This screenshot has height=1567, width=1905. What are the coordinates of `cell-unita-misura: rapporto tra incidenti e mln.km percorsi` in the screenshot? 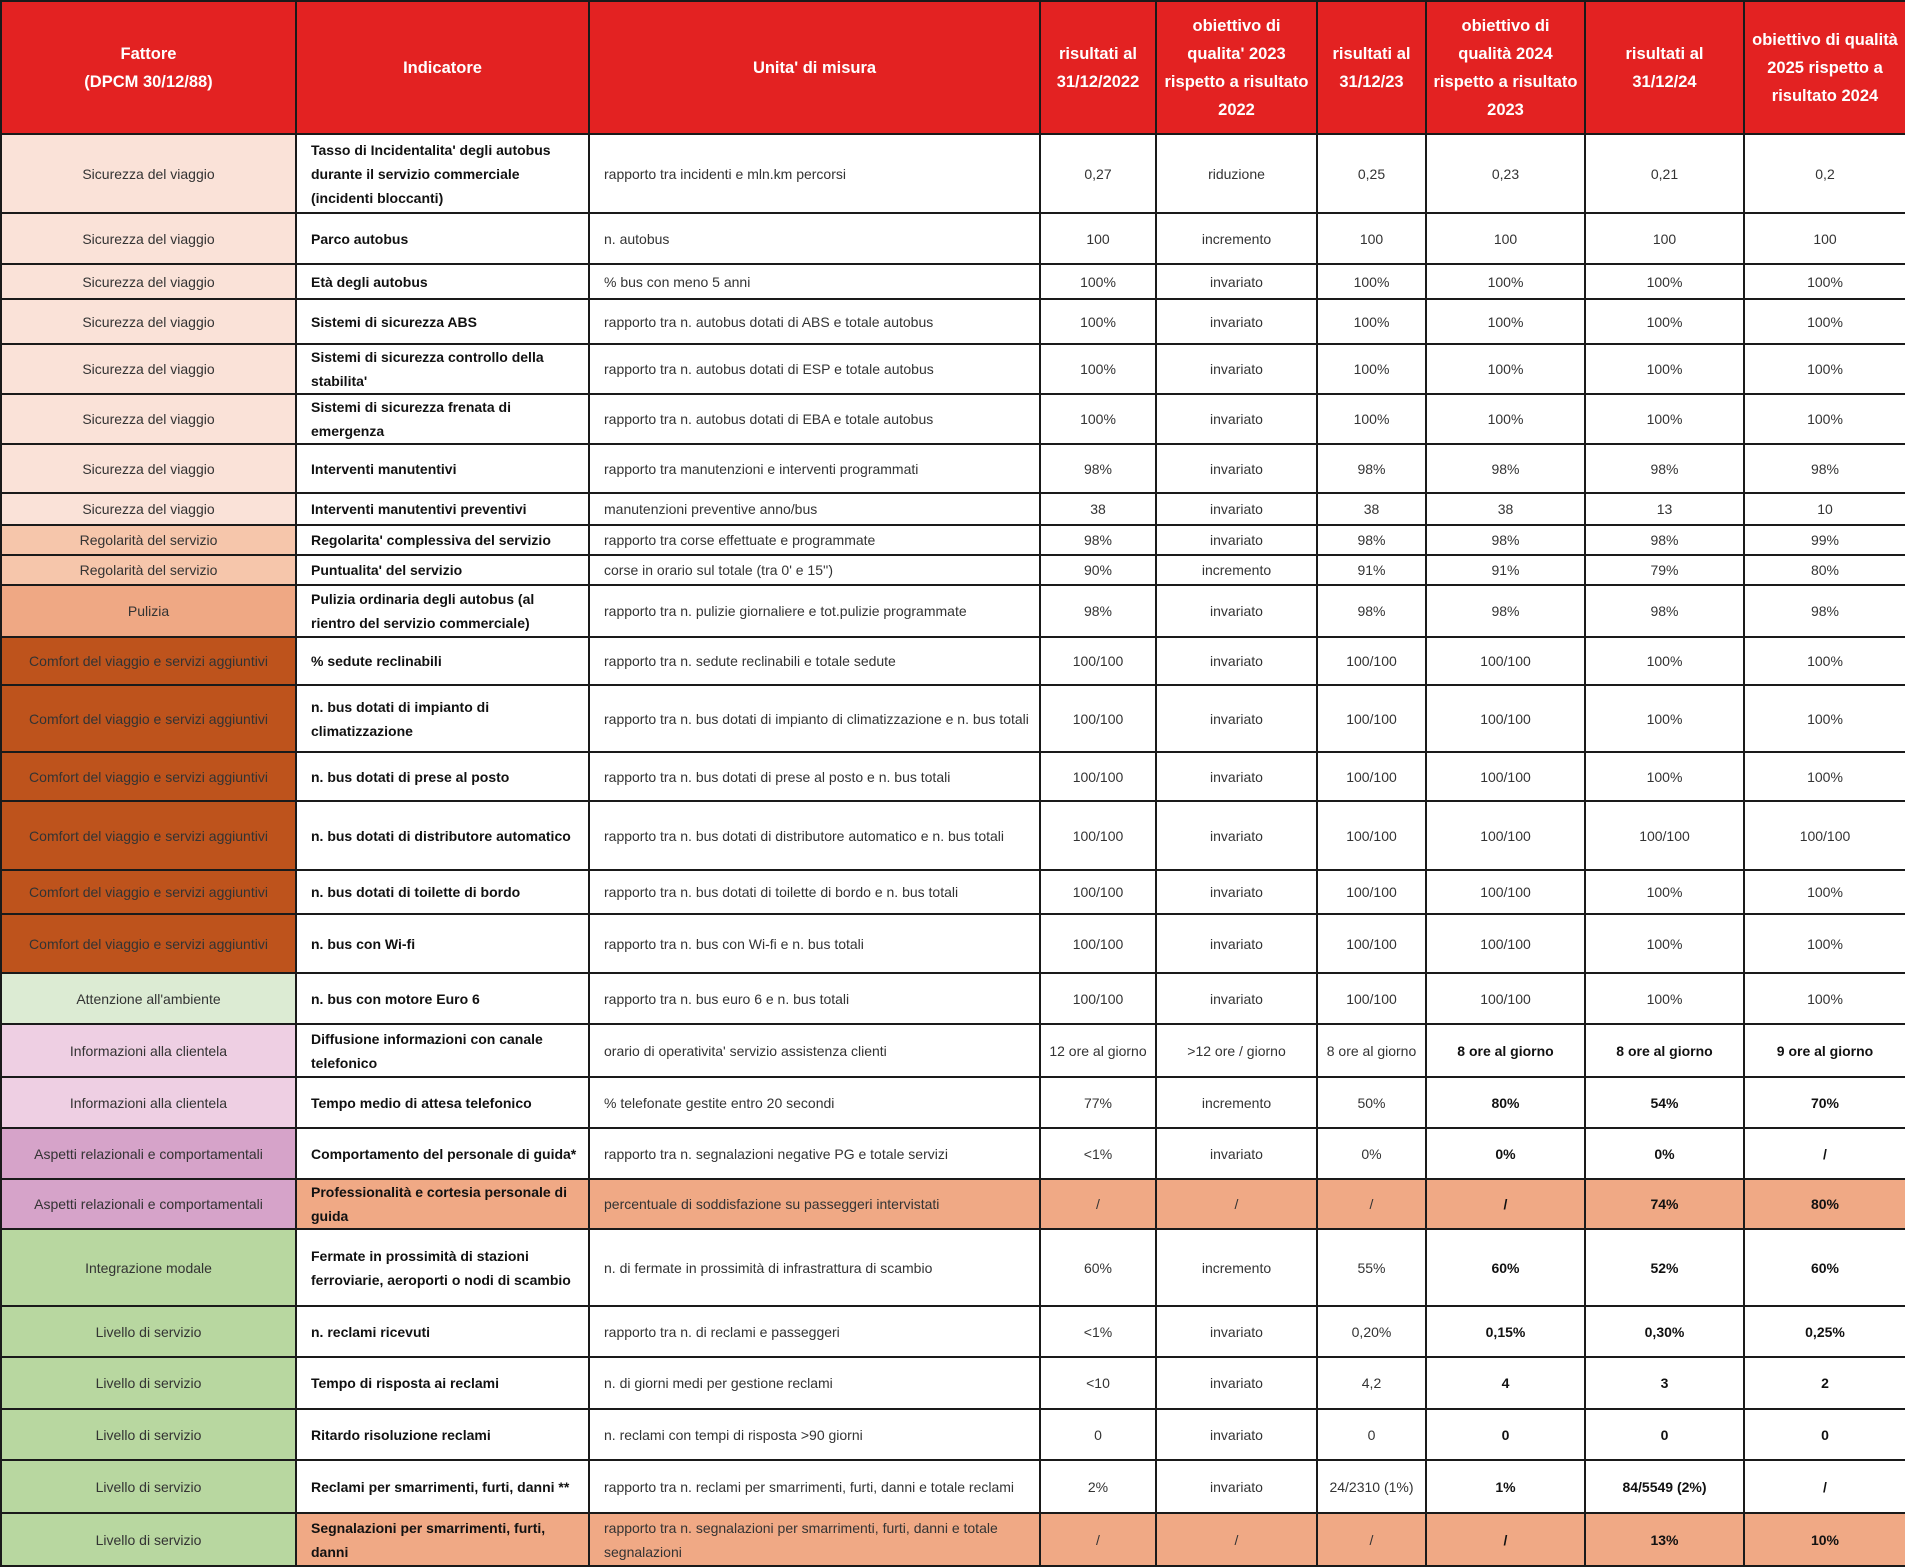 It's located at (814, 173).